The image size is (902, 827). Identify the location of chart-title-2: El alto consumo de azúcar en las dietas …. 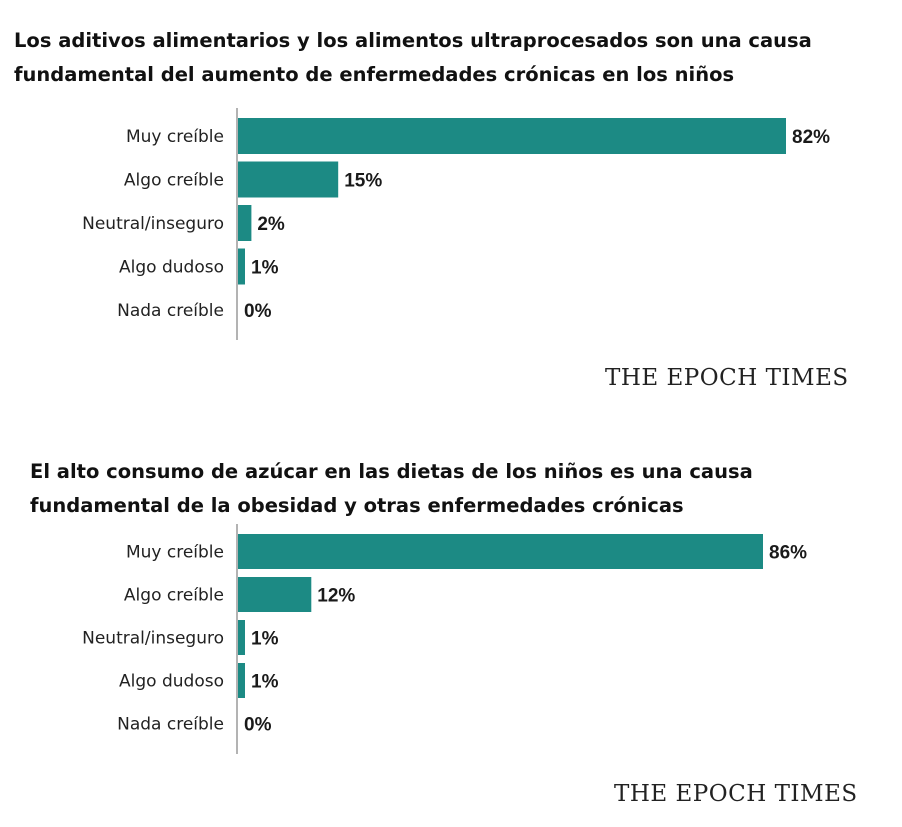
(391, 489).